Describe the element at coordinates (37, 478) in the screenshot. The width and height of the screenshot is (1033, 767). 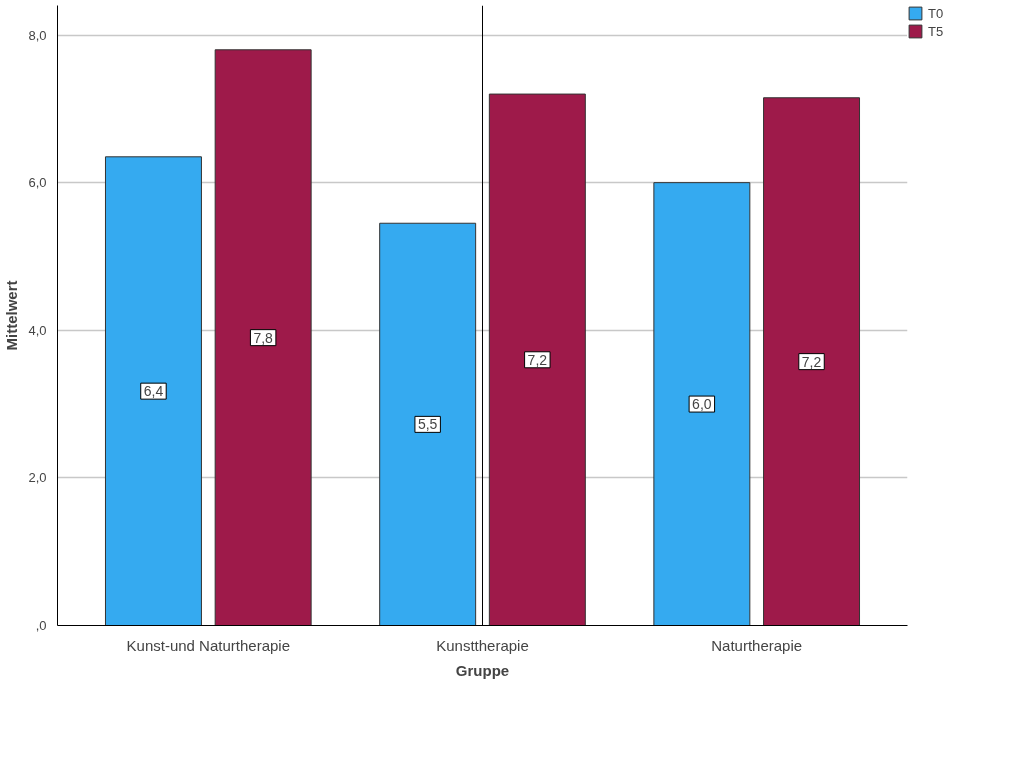
I see `y-tick-label: 2,0` at that location.